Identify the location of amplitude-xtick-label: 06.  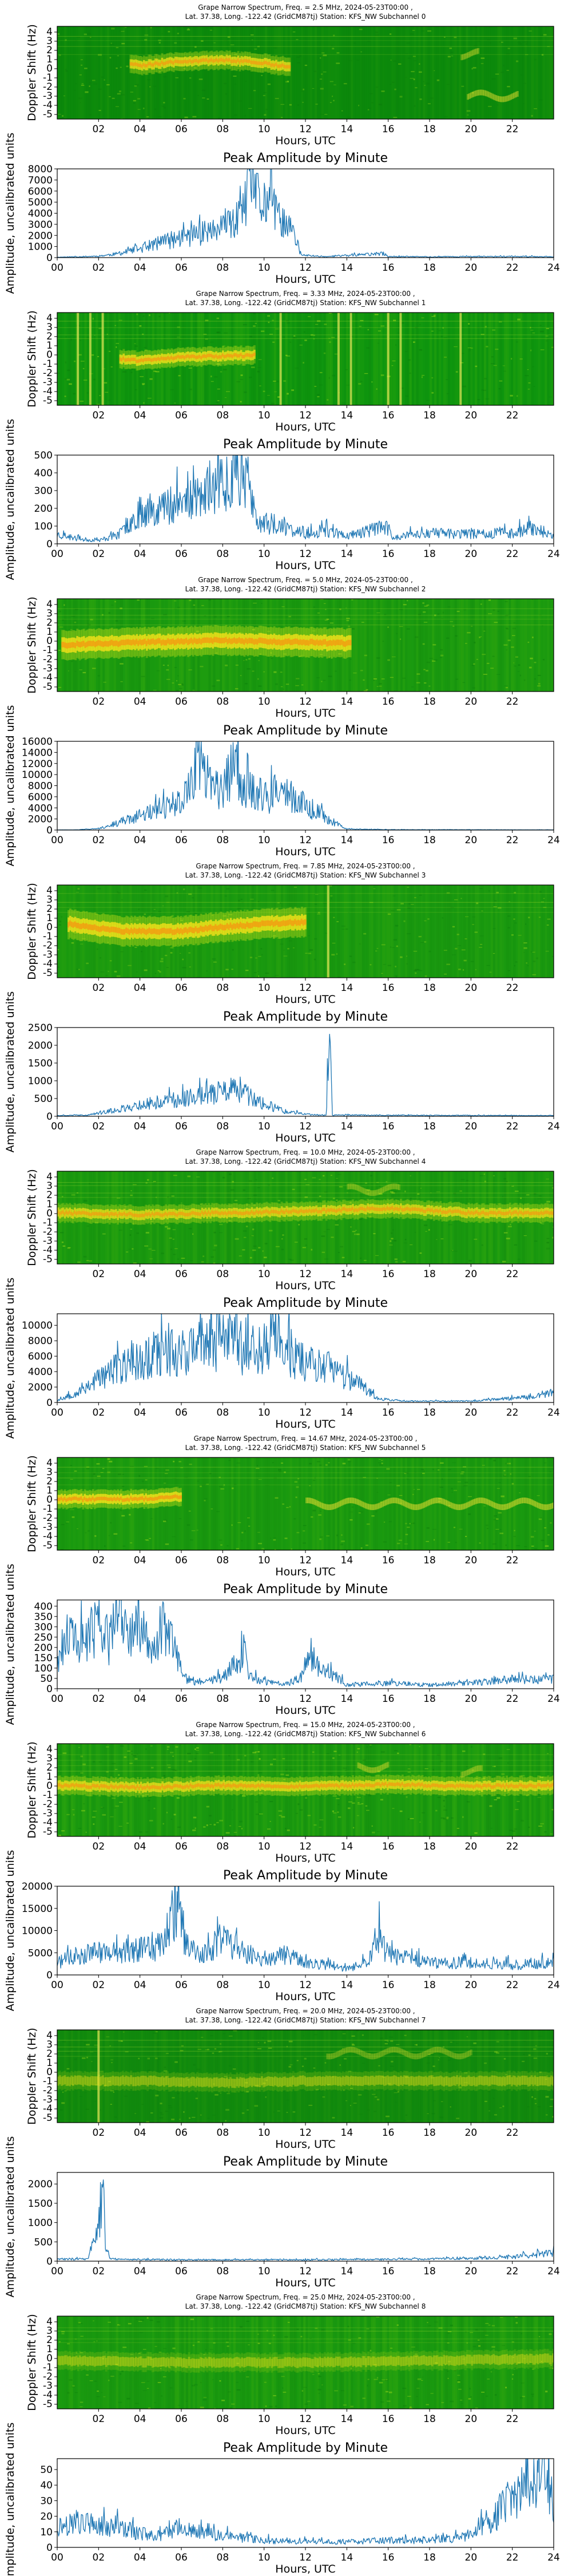
(181, 1699).